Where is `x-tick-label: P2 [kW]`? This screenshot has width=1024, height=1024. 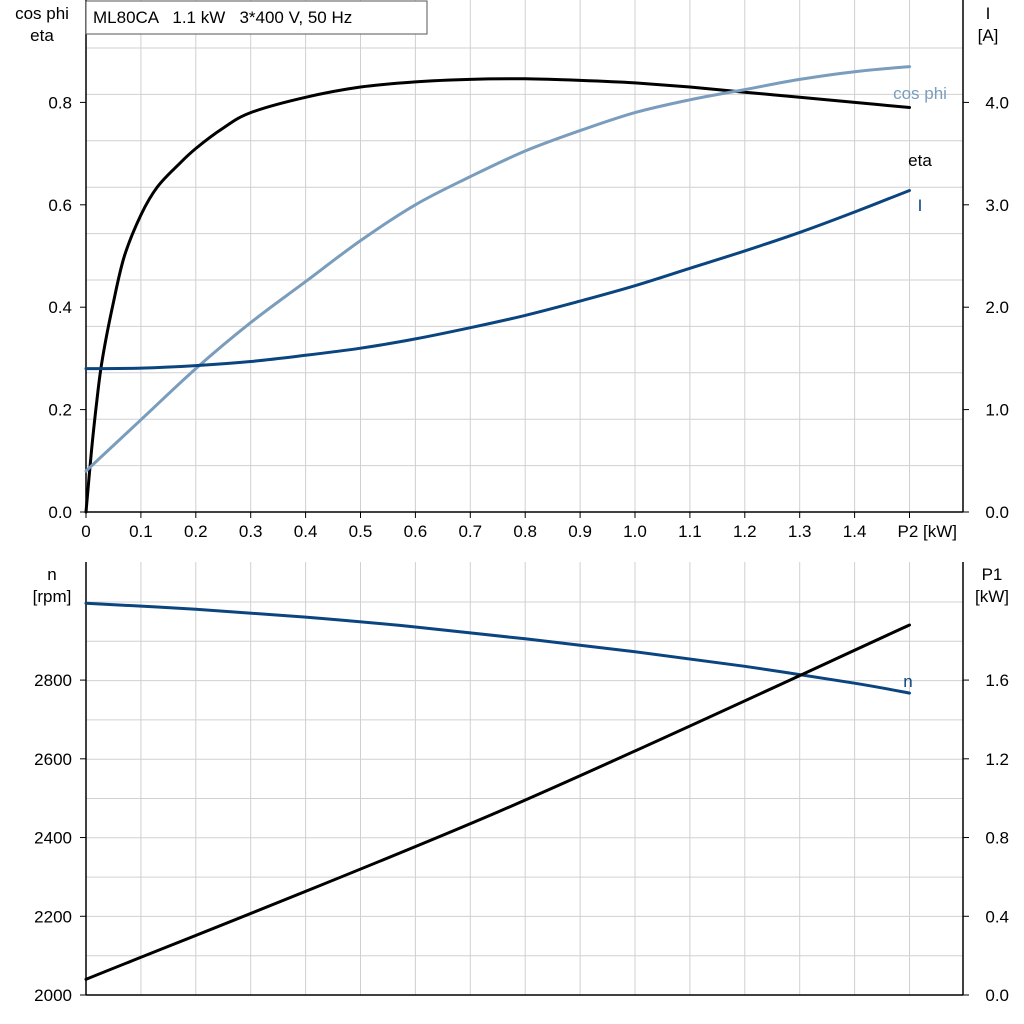
x-tick-label: P2 [kW] is located at coordinates (928, 531).